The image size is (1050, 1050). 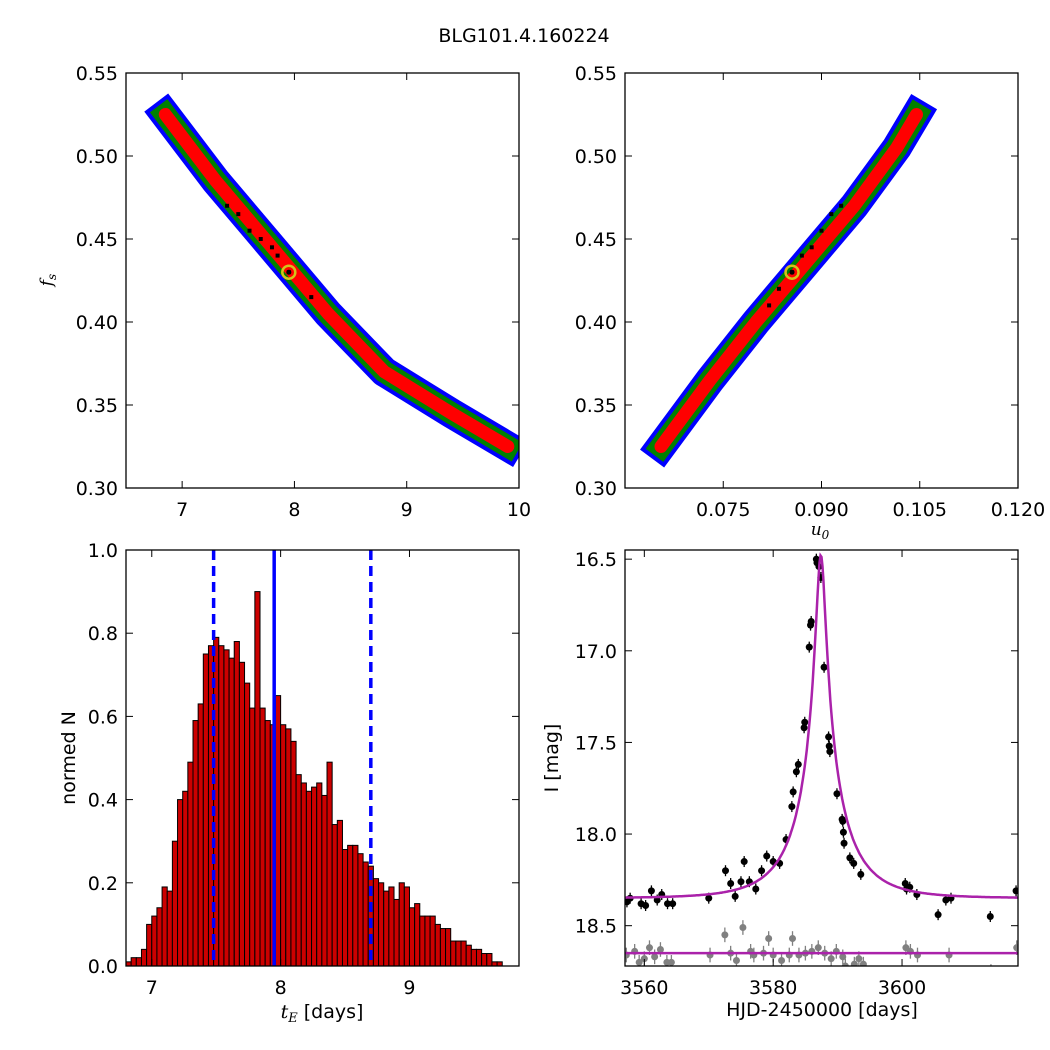 I want to click on lightcurve-frame, so click(x=821, y=758).